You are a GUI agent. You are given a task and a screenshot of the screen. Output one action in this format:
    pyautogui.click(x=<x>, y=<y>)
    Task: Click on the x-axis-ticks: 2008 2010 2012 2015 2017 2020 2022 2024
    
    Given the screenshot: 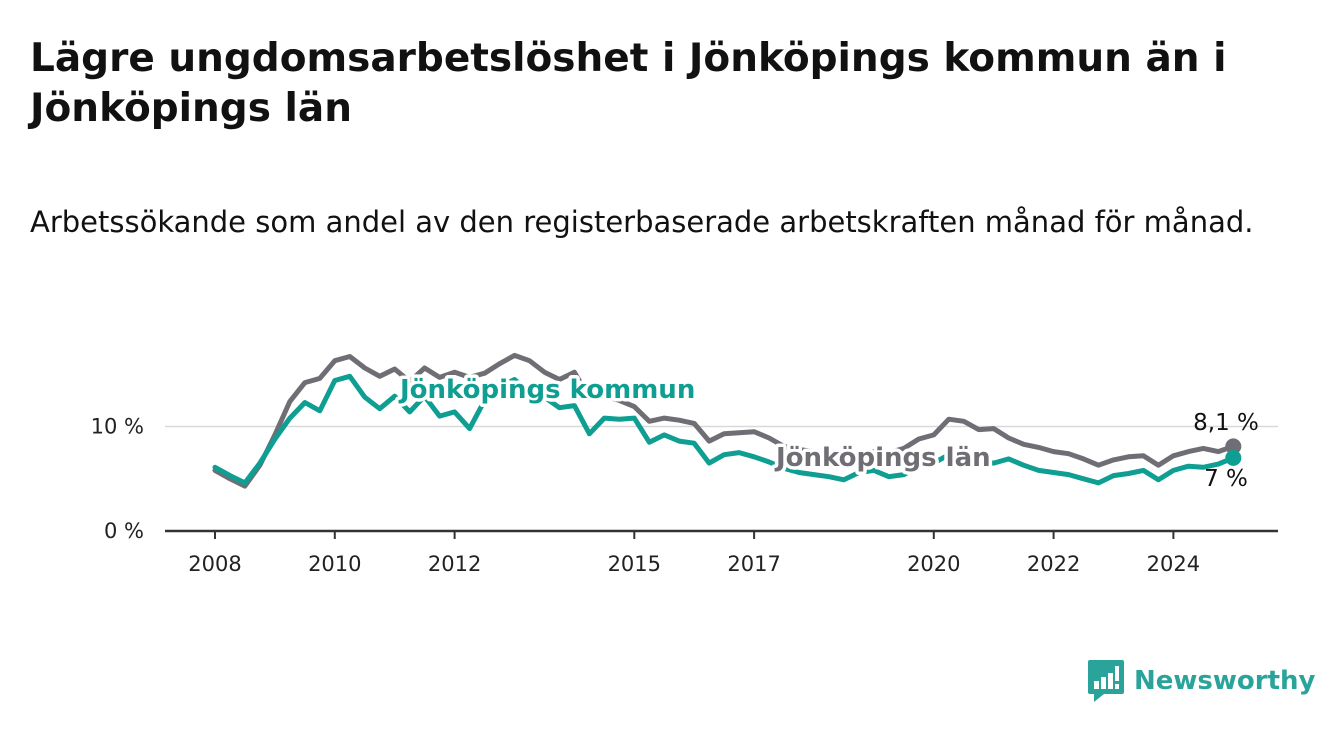 What is the action you would take?
    pyautogui.click(x=694, y=553)
    